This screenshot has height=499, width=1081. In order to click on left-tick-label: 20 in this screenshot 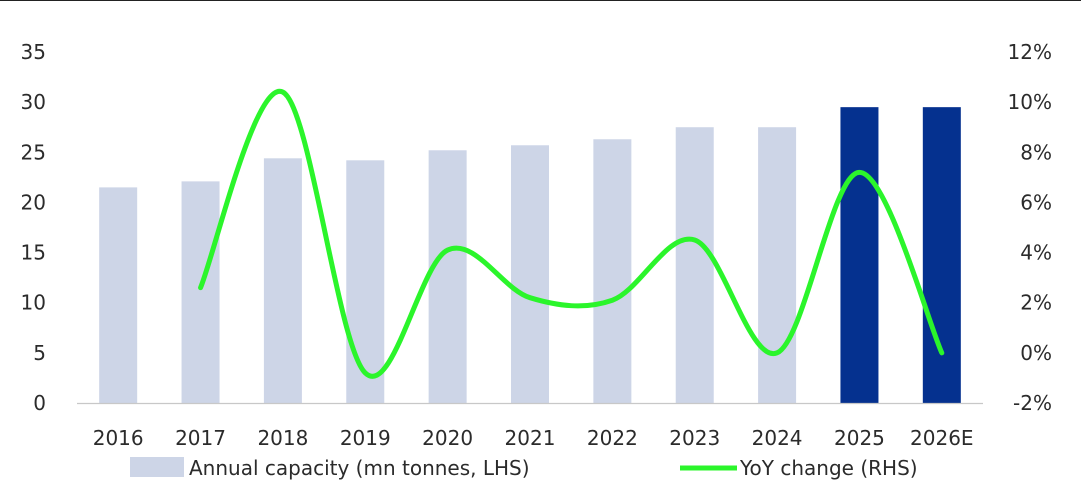, I will do `click(33, 202)`.